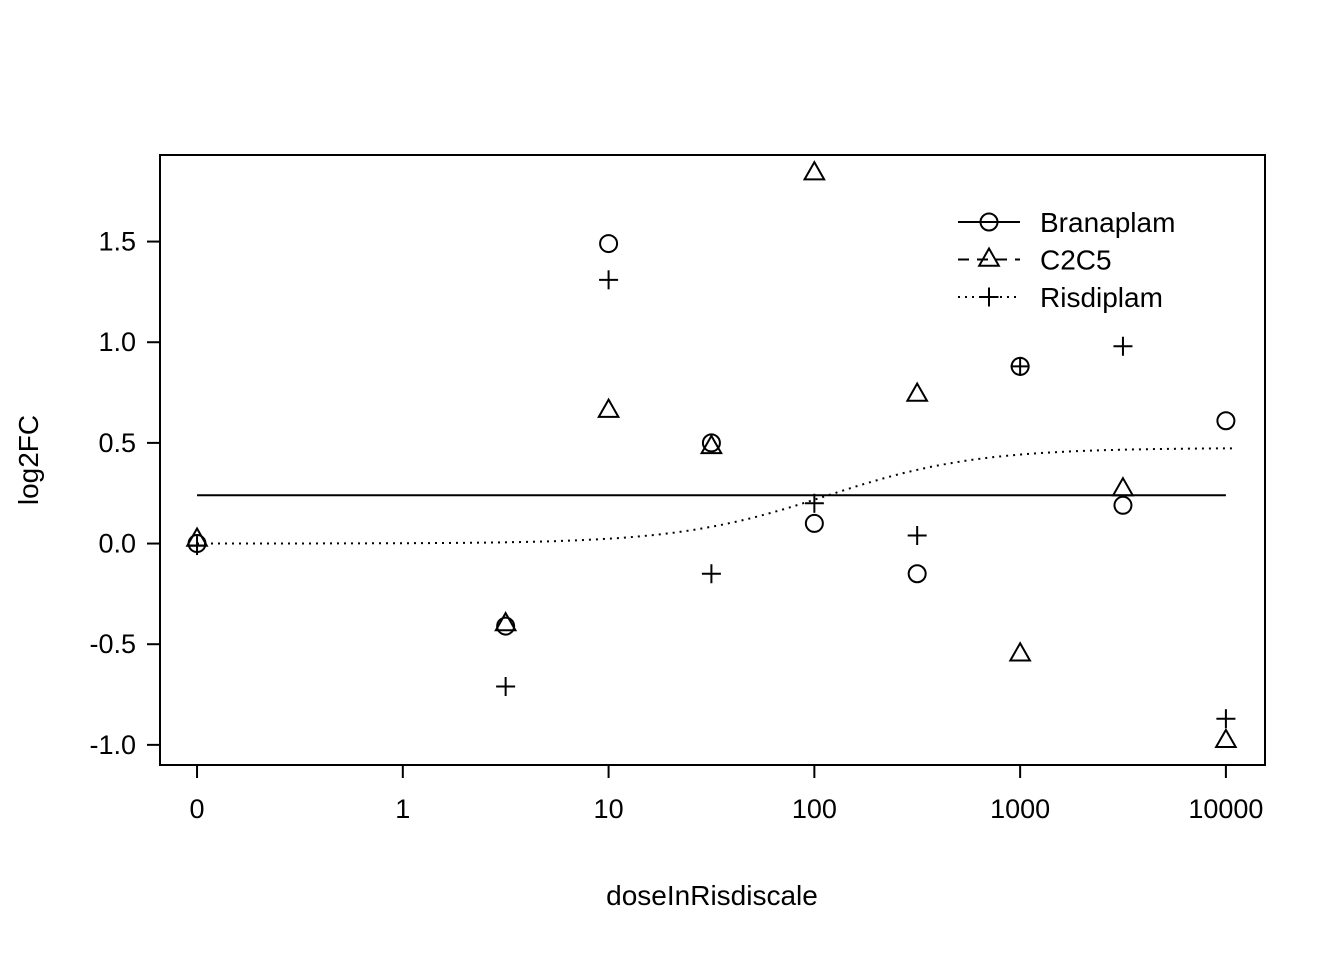 The height and width of the screenshot is (965, 1344). Describe the element at coordinates (117, 443) in the screenshot. I see `y-tick-label: 0.5` at that location.